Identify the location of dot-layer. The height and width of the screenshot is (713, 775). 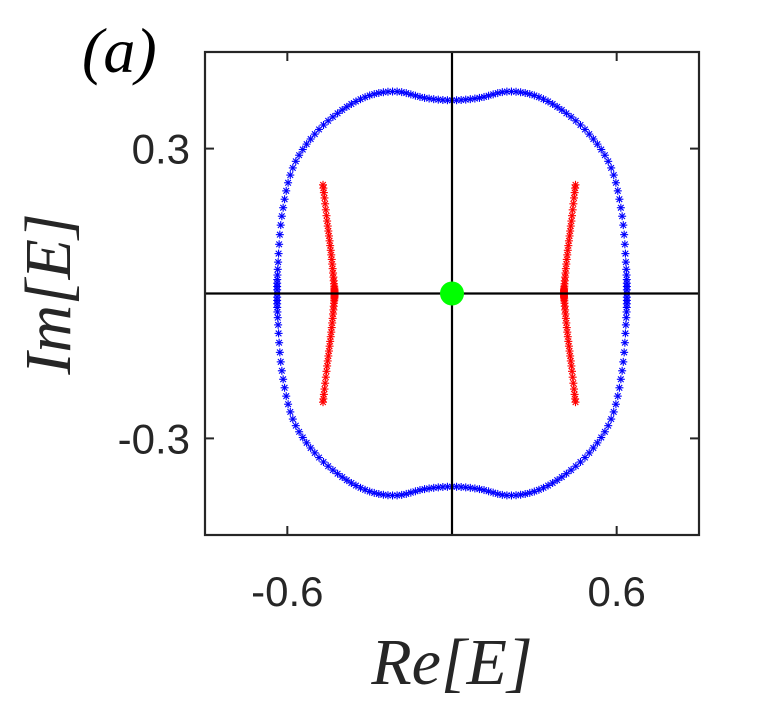
(452, 293).